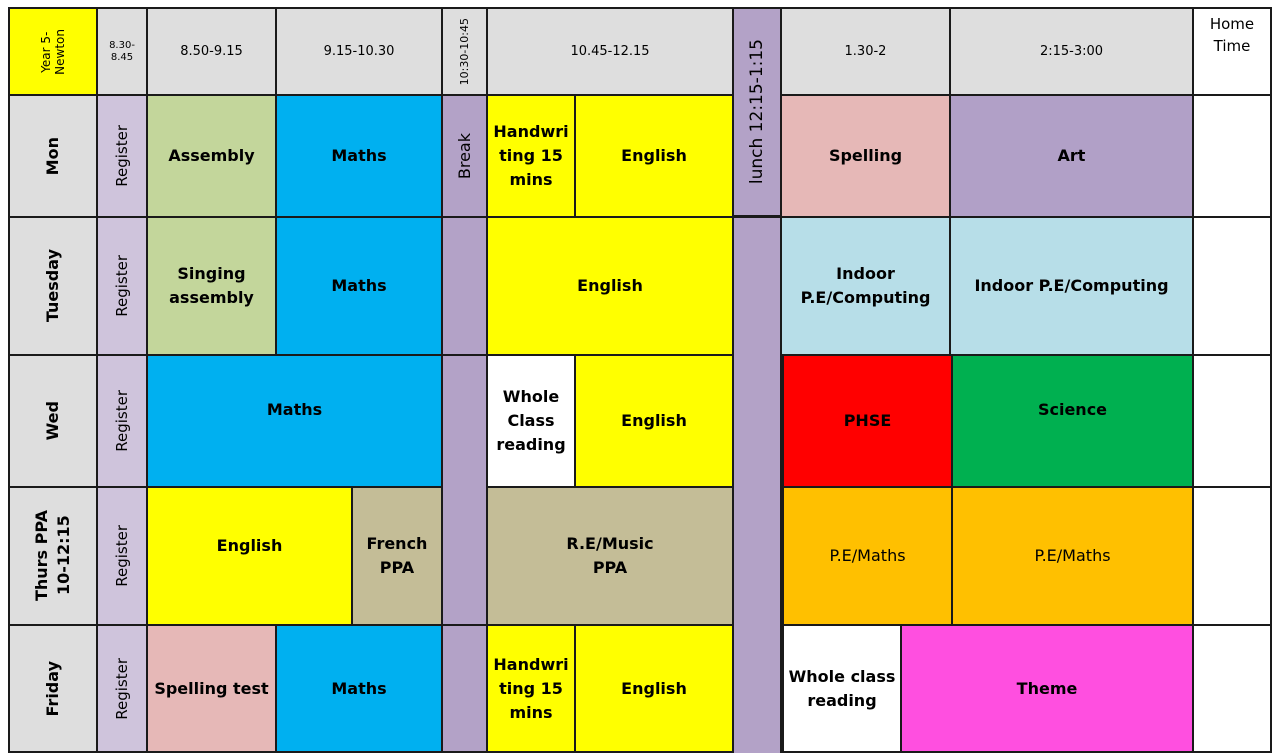 This screenshot has width=1277, height=753. I want to click on lesson-label: Art, so click(1071, 155).